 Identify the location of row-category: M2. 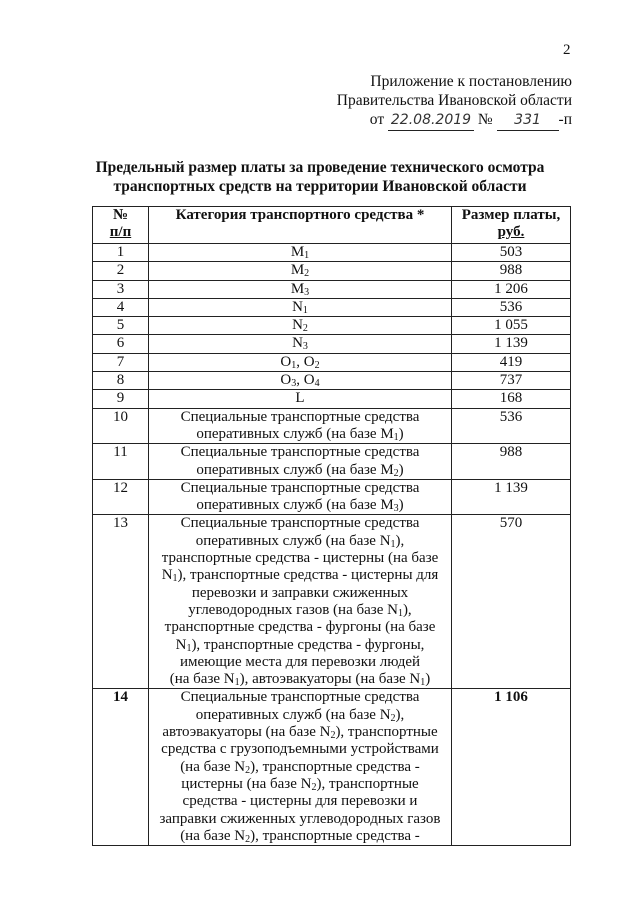
(300, 271).